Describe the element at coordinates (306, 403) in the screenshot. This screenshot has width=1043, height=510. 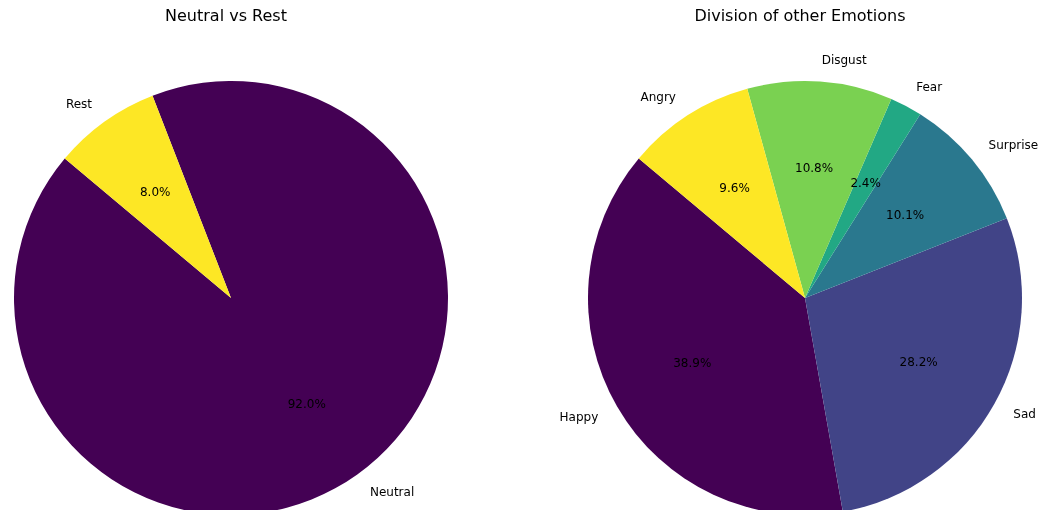
I see `data-label: 92.0%` at that location.